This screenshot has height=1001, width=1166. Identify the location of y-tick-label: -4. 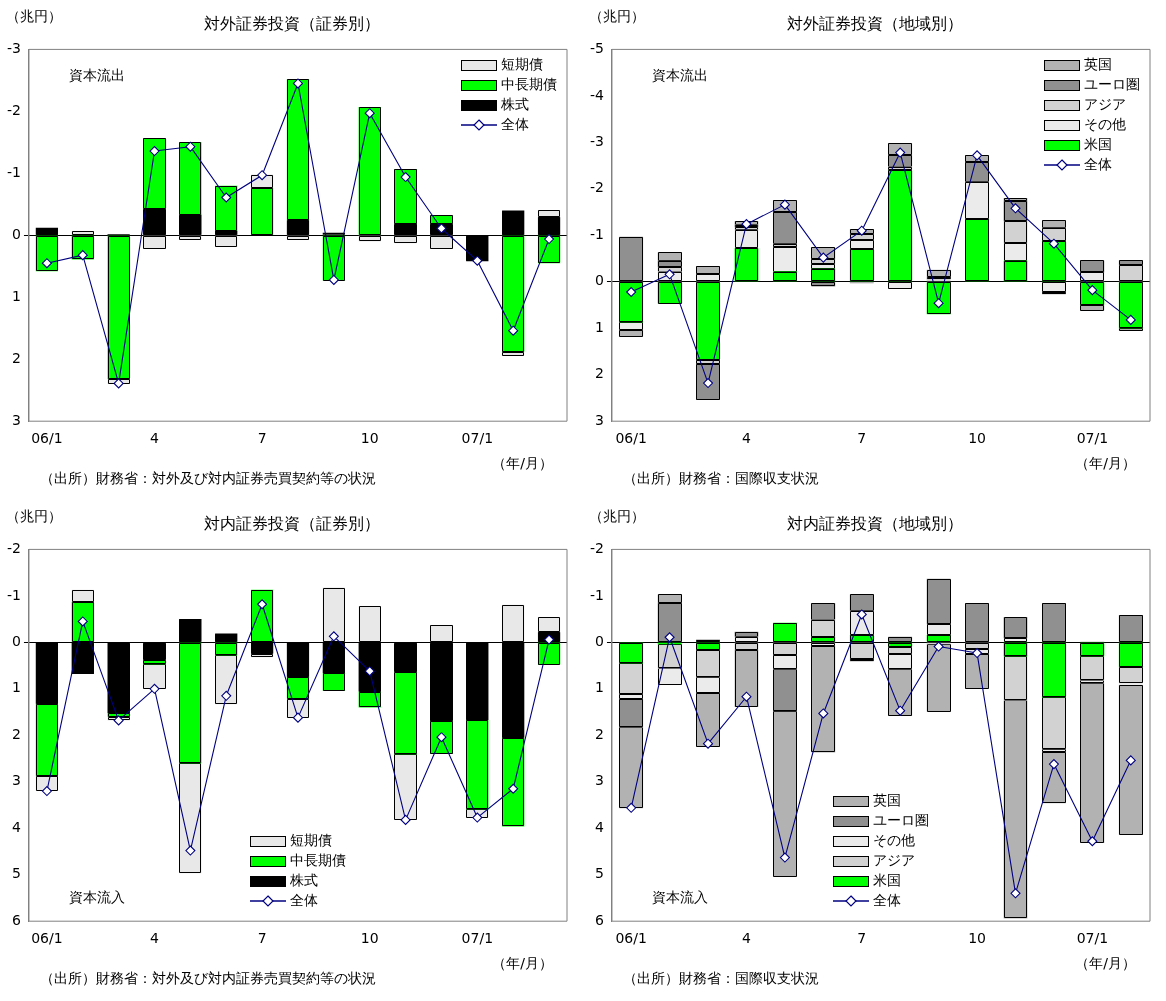
(597, 94).